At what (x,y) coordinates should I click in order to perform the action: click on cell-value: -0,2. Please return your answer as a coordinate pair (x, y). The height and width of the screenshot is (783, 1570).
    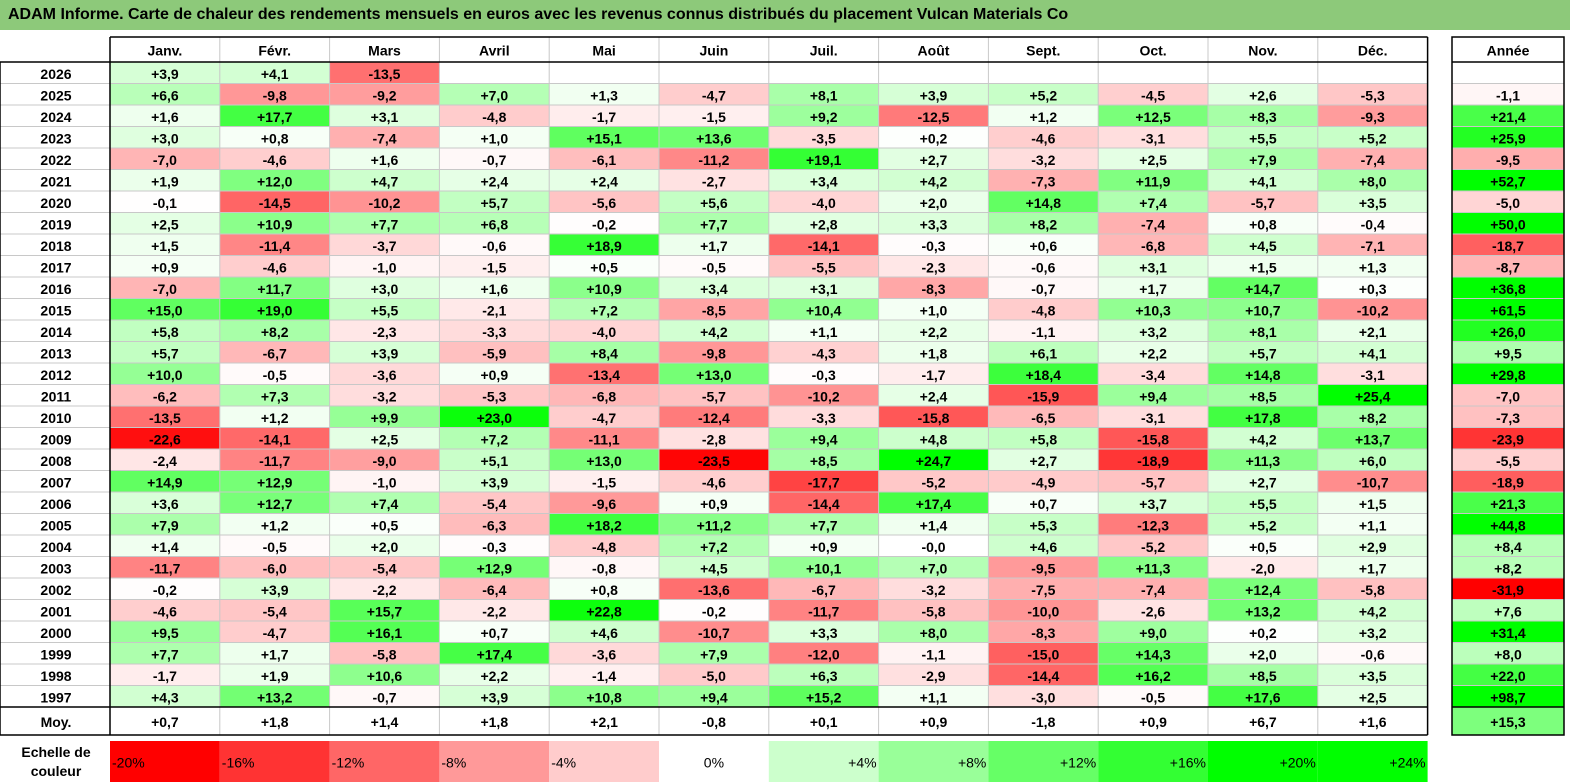
    Looking at the image, I should click on (604, 224).